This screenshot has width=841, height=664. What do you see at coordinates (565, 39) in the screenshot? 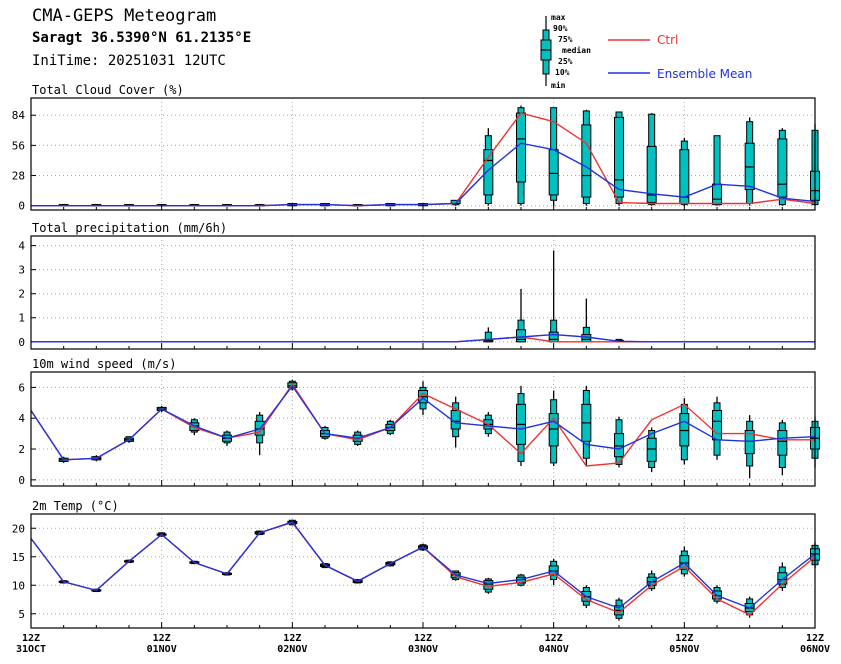
I see `legend-label-75pct: 75%` at bounding box center [565, 39].